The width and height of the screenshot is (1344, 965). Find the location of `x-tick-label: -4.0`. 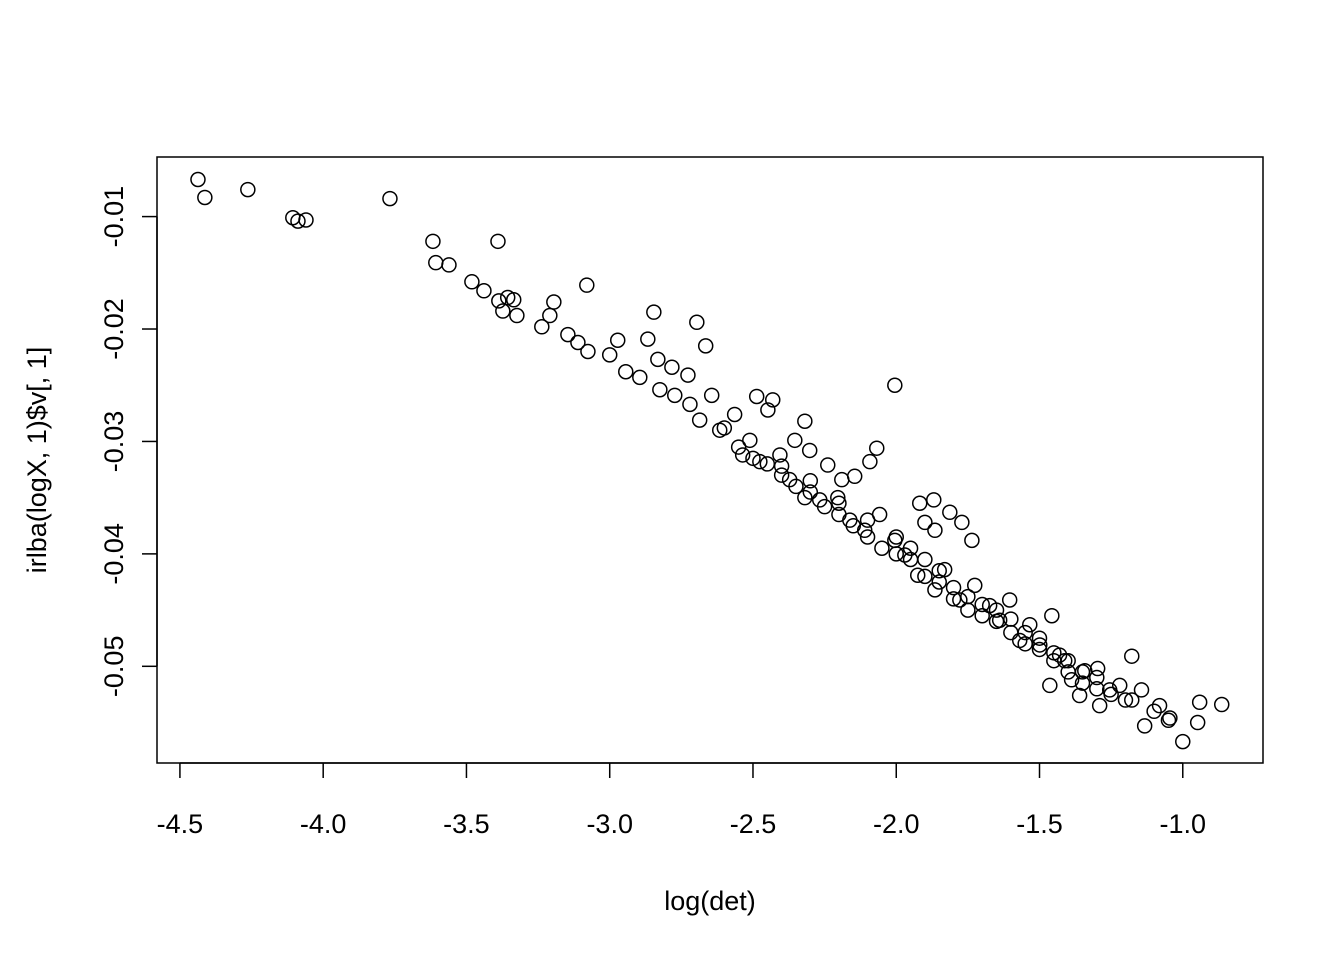

x-tick-label: -4.0 is located at coordinates (323, 824).